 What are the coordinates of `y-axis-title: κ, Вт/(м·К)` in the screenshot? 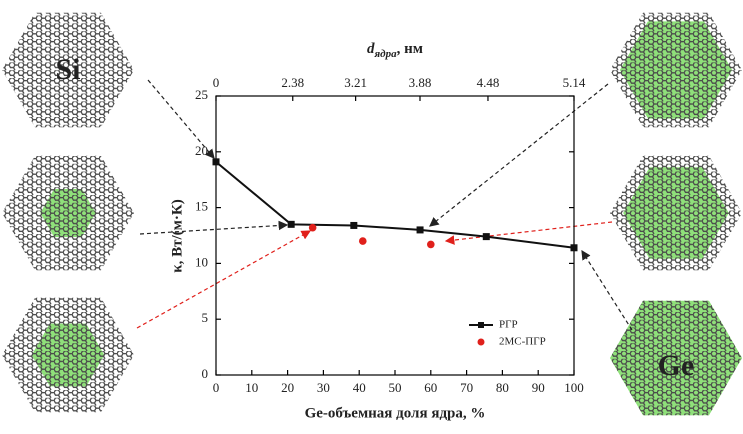 It's located at (177, 235).